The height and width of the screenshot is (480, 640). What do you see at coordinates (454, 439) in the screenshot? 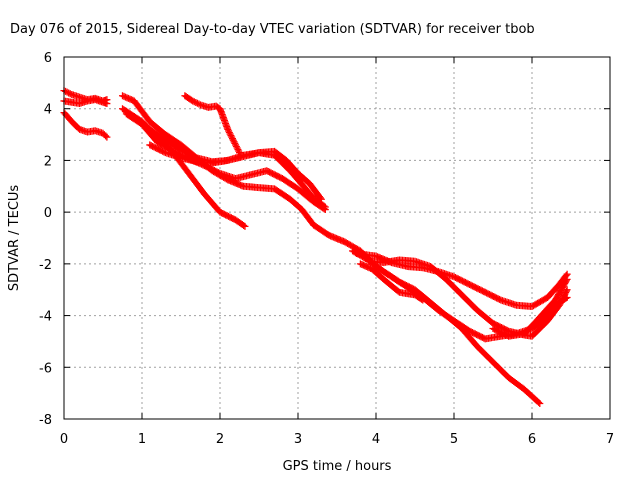
I see `x-tick-label: 5` at bounding box center [454, 439].